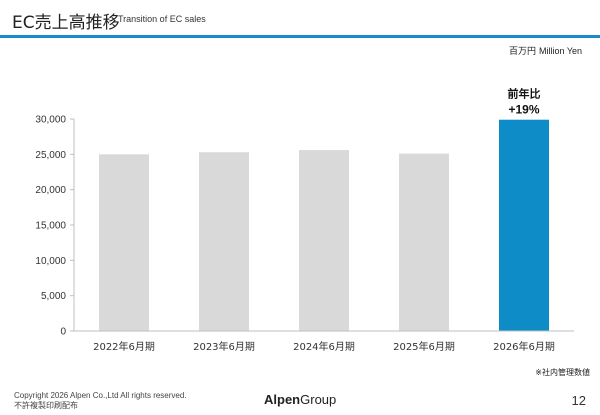 The width and height of the screenshot is (600, 415). Describe the element at coordinates (524, 225) in the screenshot. I see `bar-highlight` at that location.